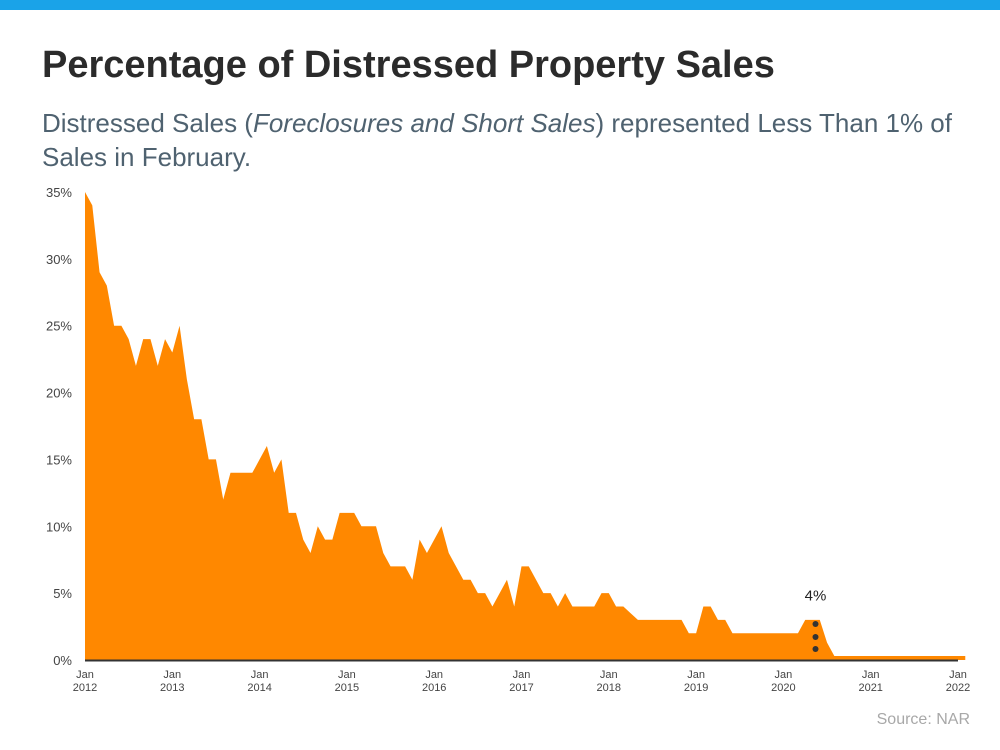 The image size is (1000, 750). I want to click on annotation-label: 4%, so click(816, 596).